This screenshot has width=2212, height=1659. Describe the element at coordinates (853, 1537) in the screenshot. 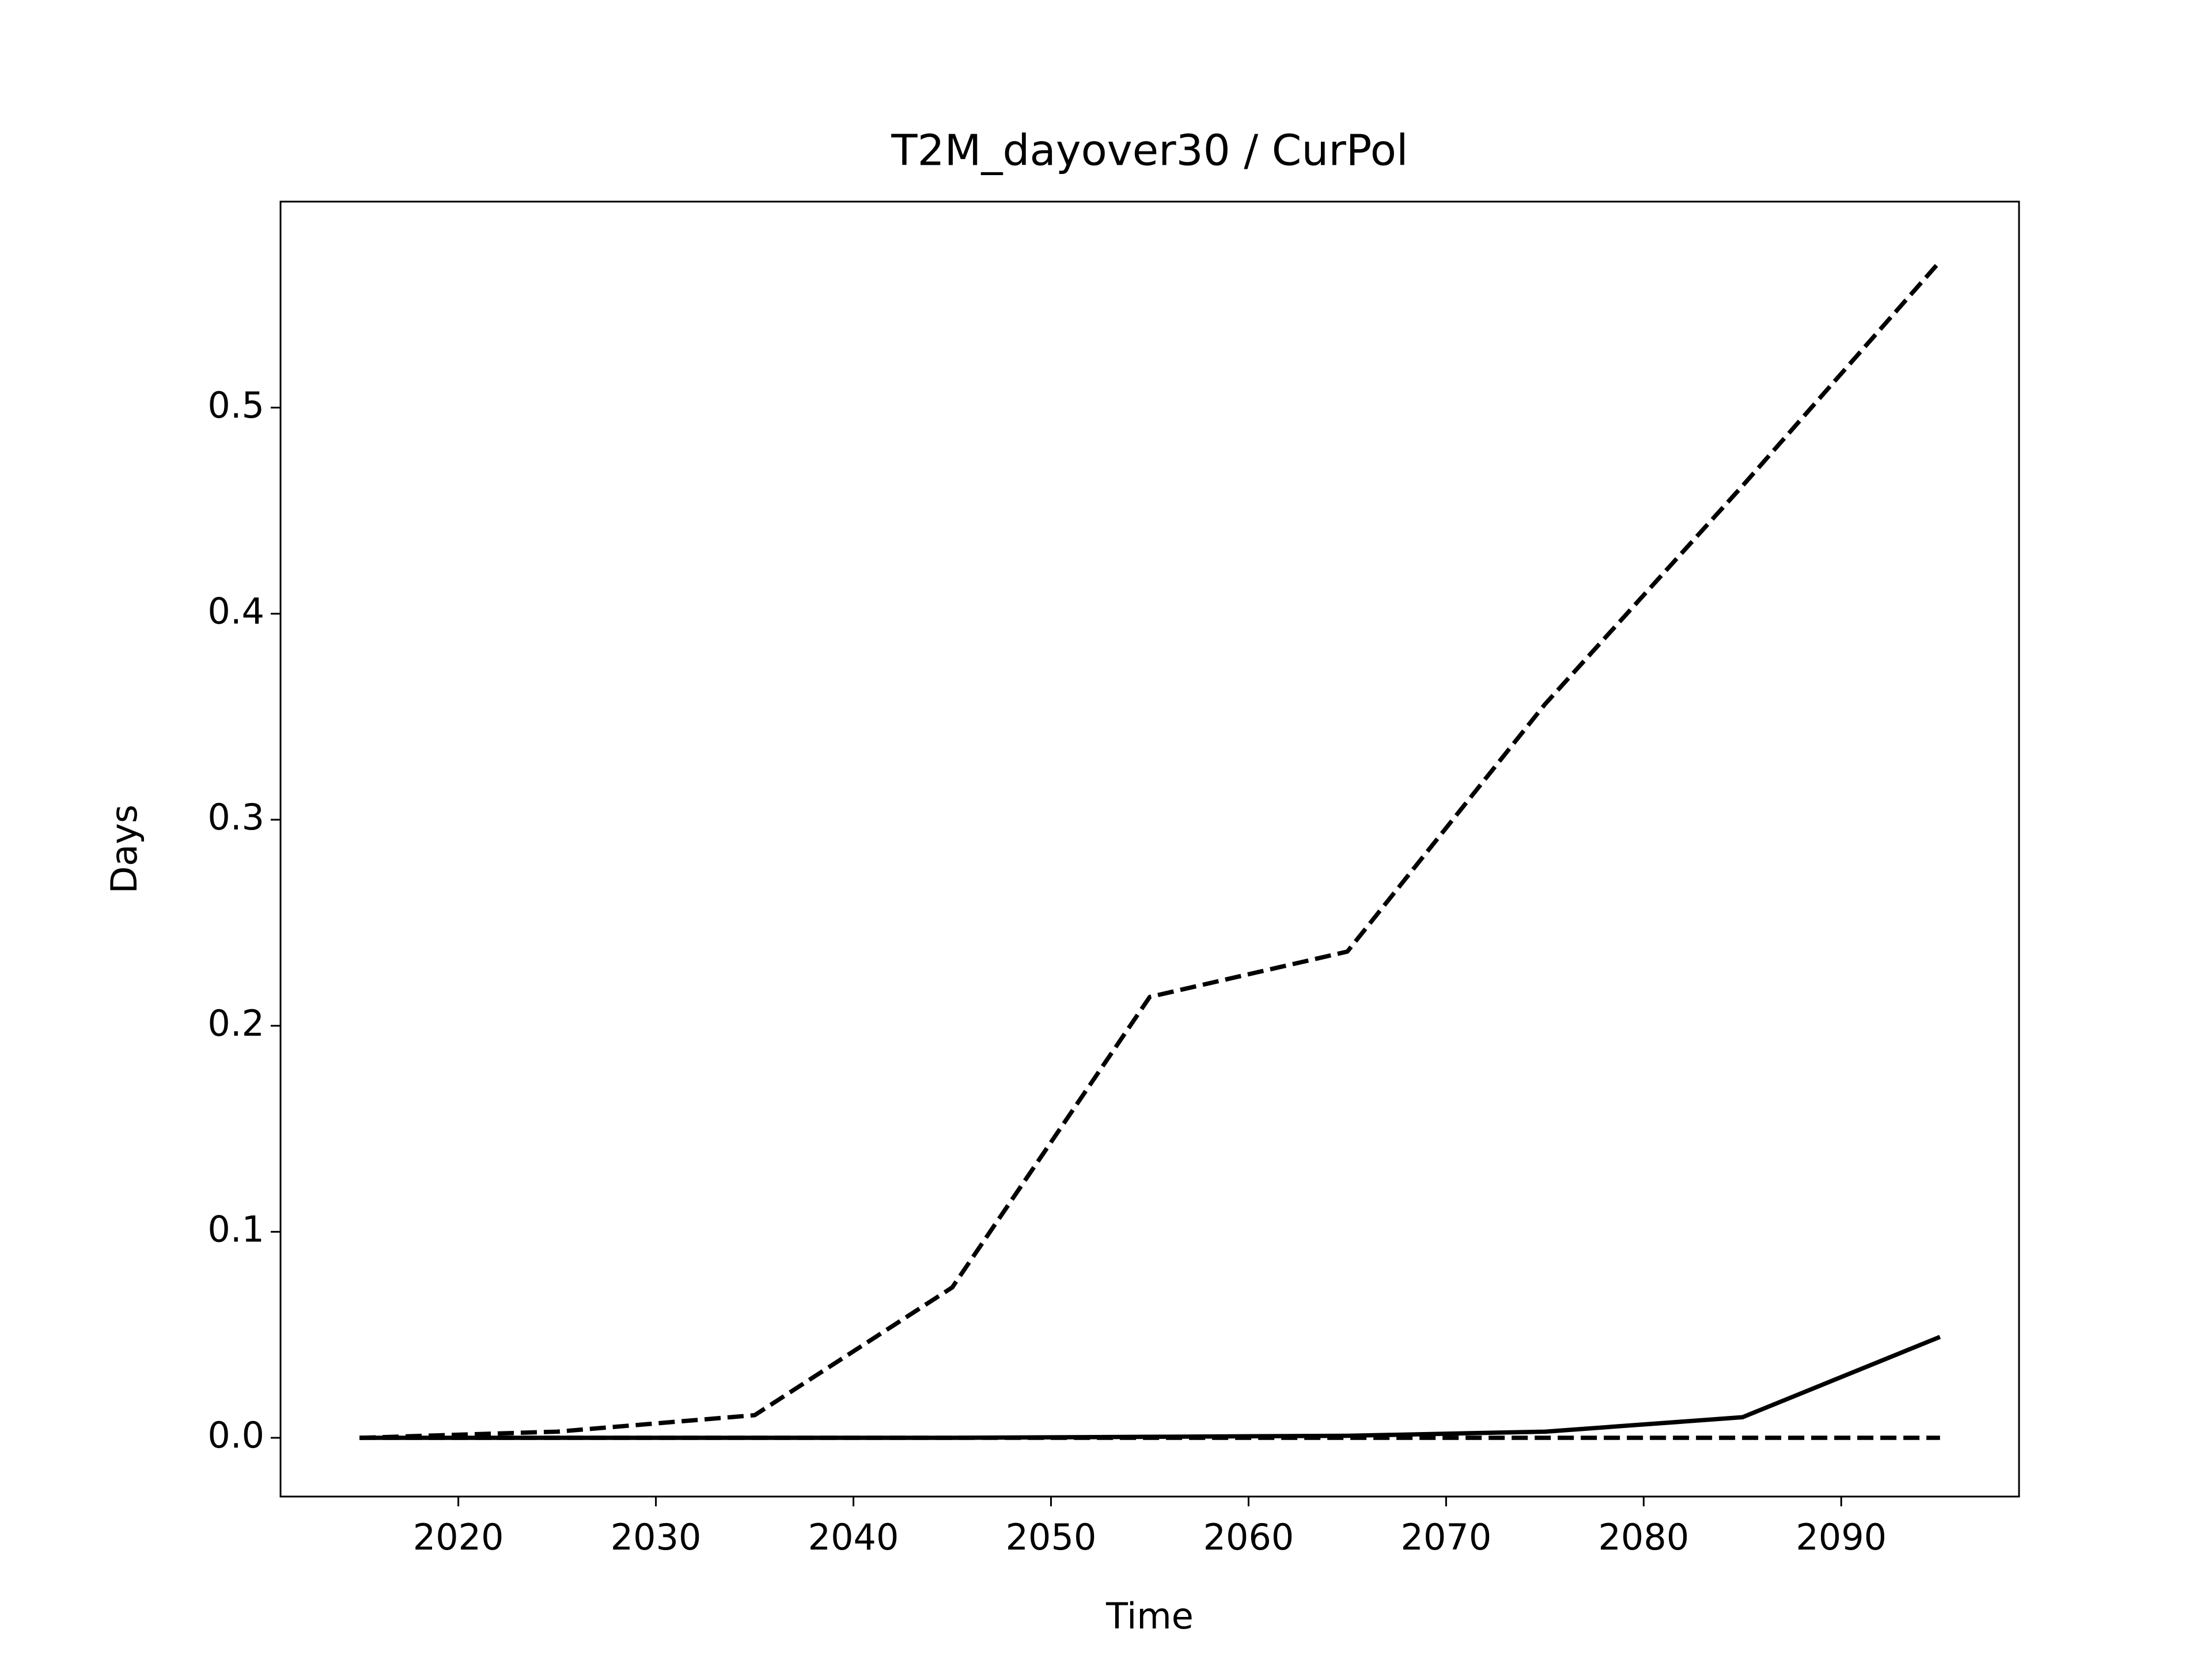

I see `x-tick-label: 2040` at that location.